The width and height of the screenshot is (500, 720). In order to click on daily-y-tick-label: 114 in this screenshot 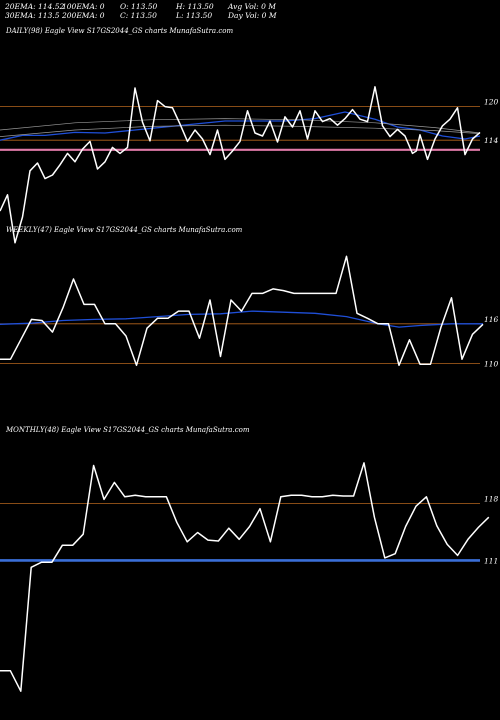, I will do `click(491, 140)`.